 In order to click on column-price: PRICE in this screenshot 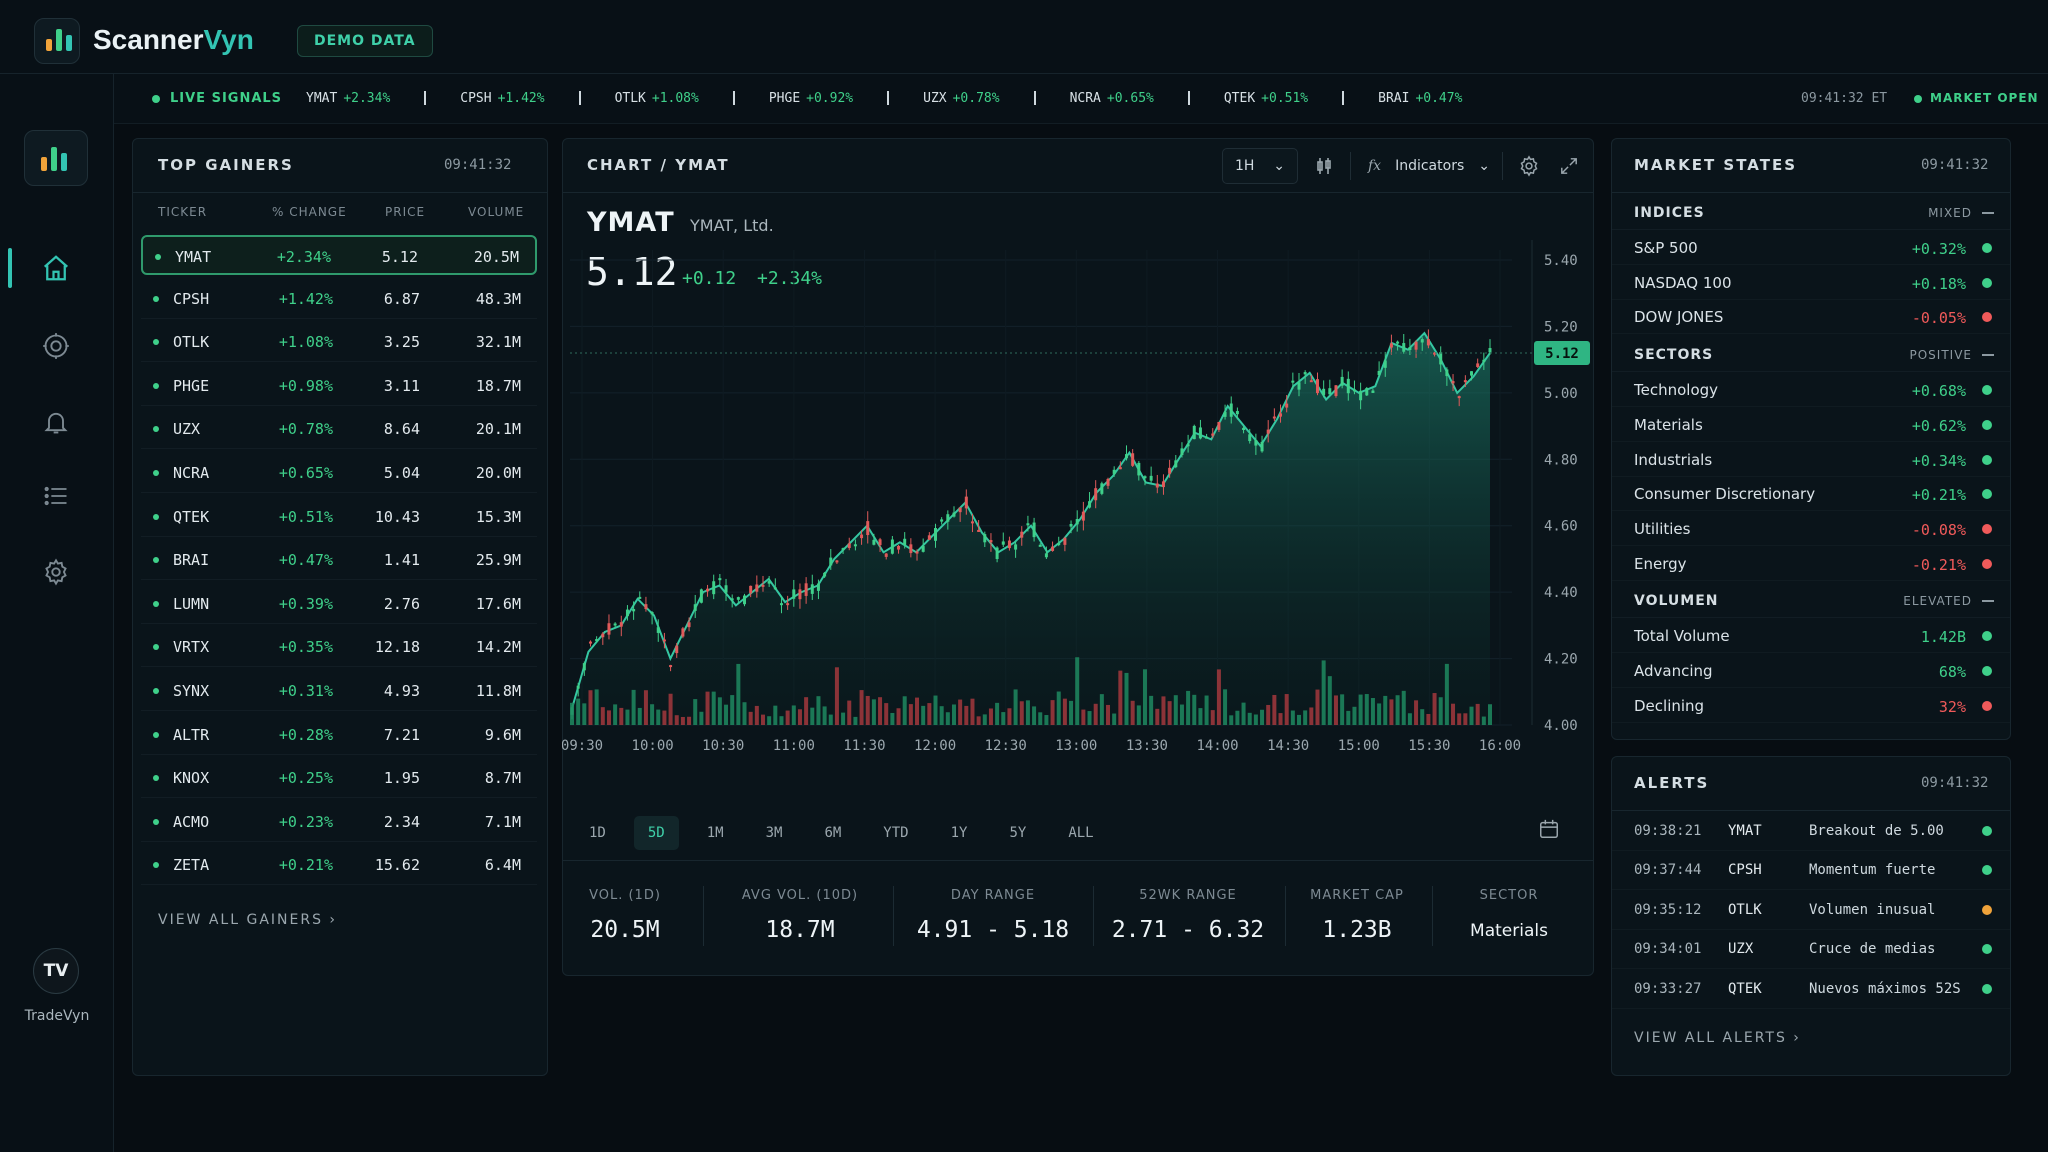, I will do `click(405, 212)`.